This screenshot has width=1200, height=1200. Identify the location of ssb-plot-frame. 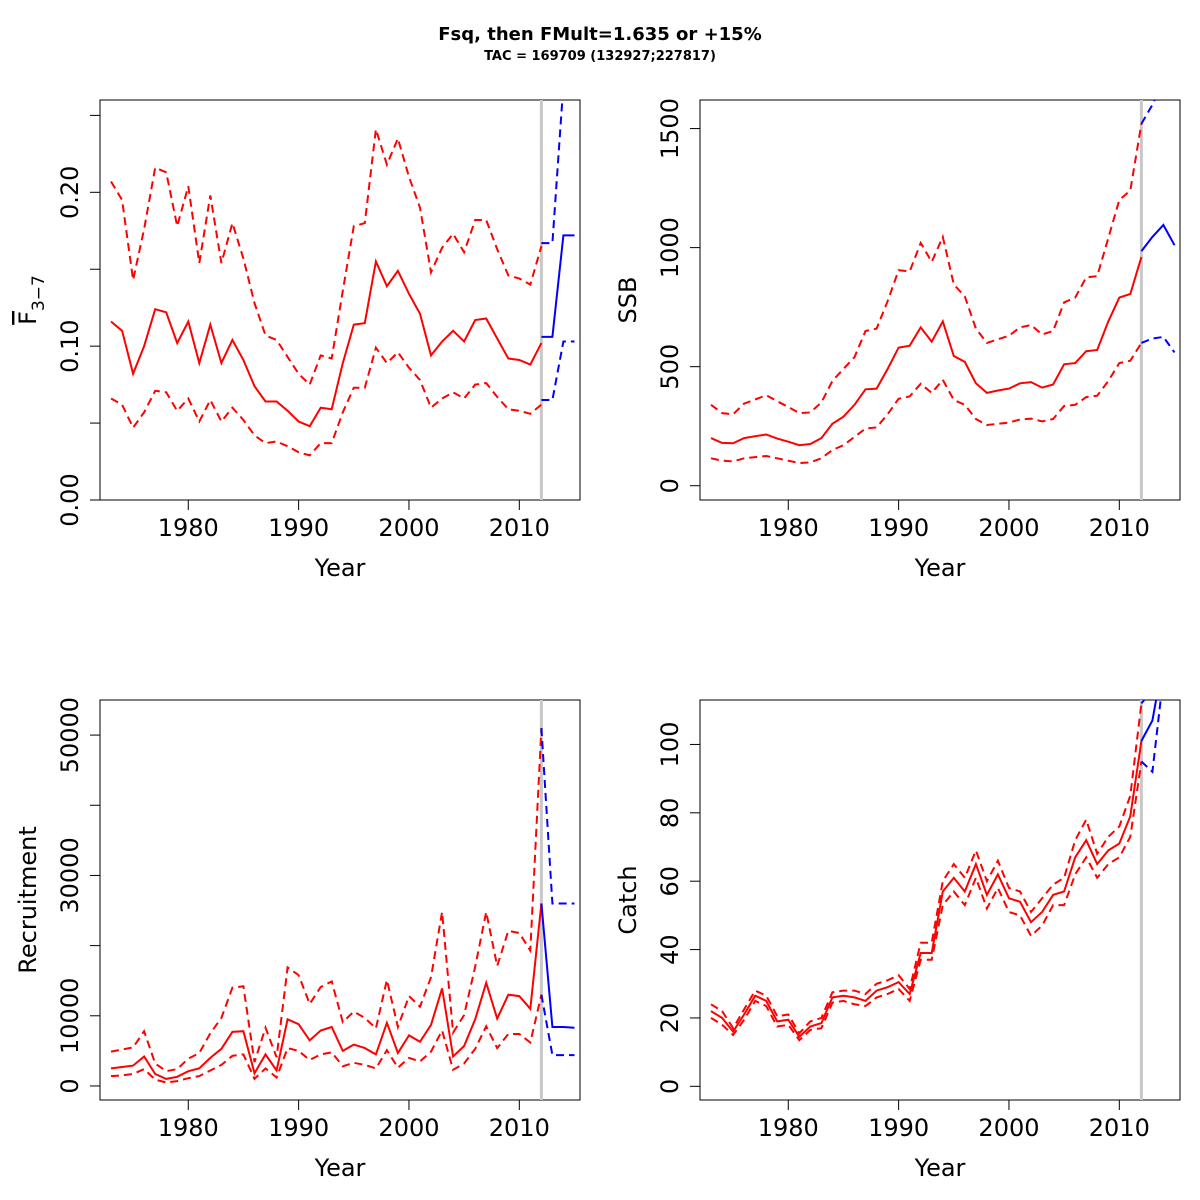
(940, 300).